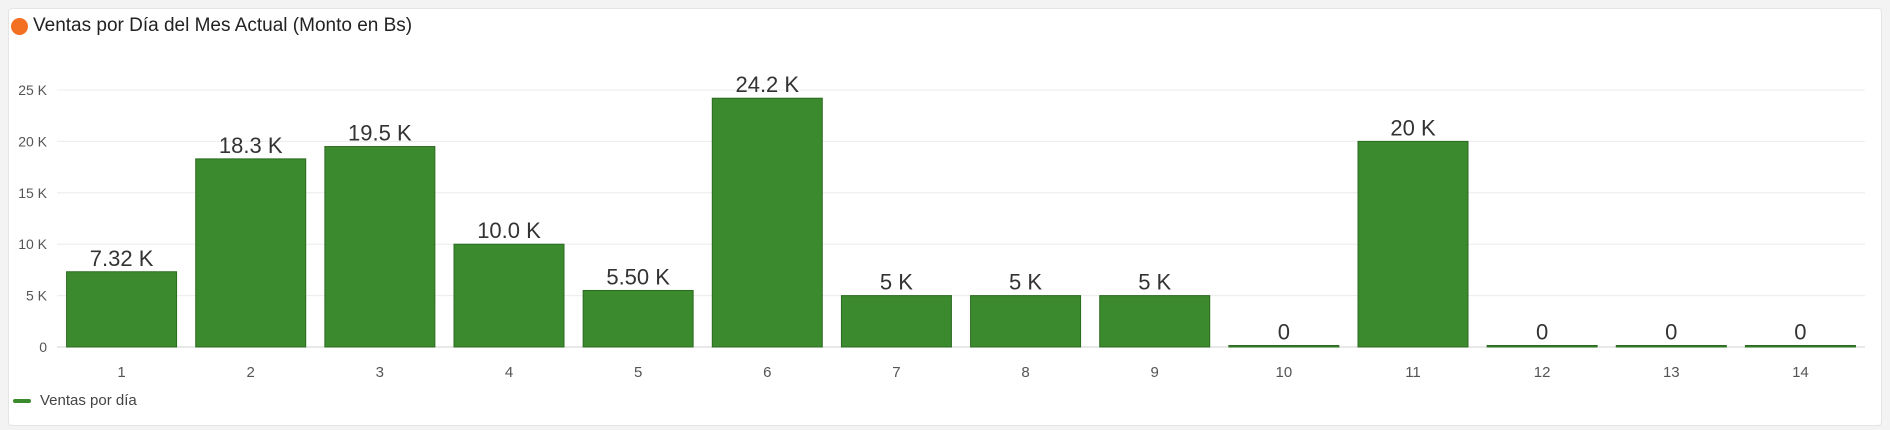 The height and width of the screenshot is (430, 1890). I want to click on data-label: 20 K, so click(1413, 127).